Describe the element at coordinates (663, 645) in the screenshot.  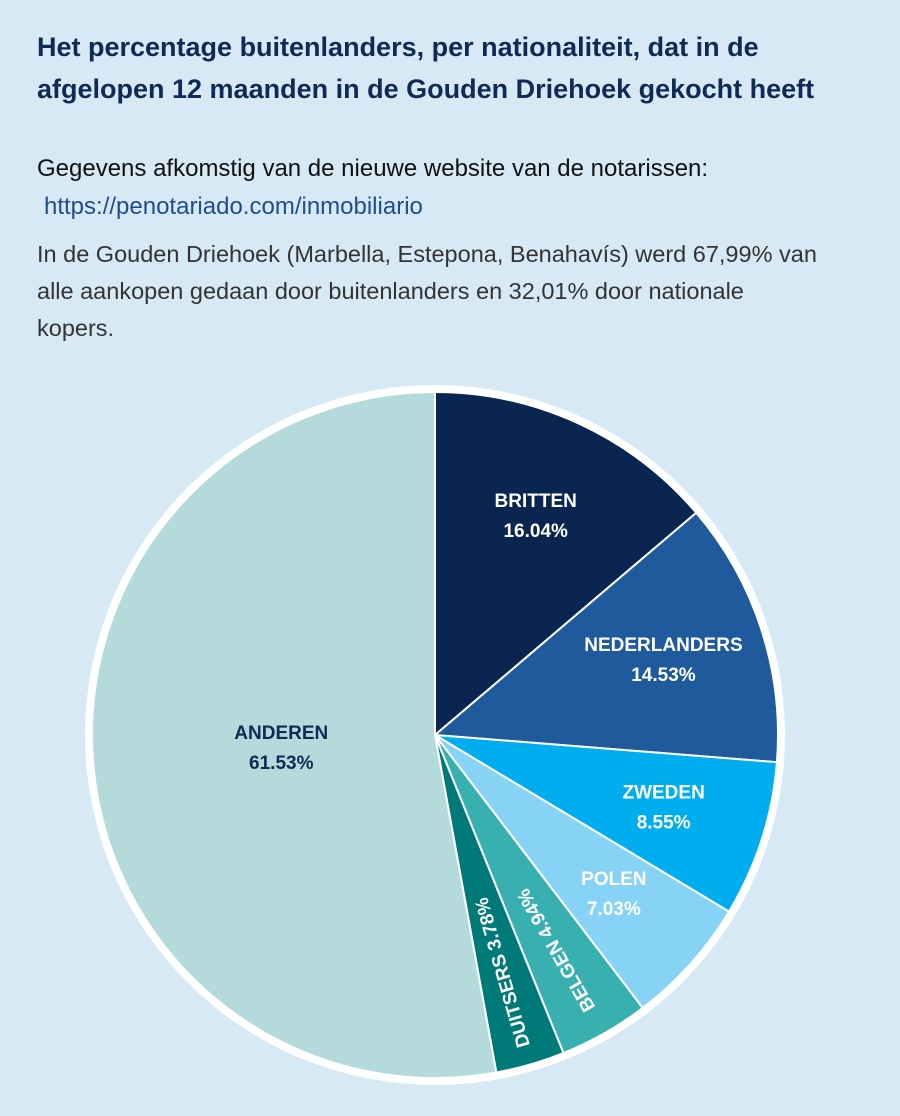
I see `category-label: NEDERLANDERS` at that location.